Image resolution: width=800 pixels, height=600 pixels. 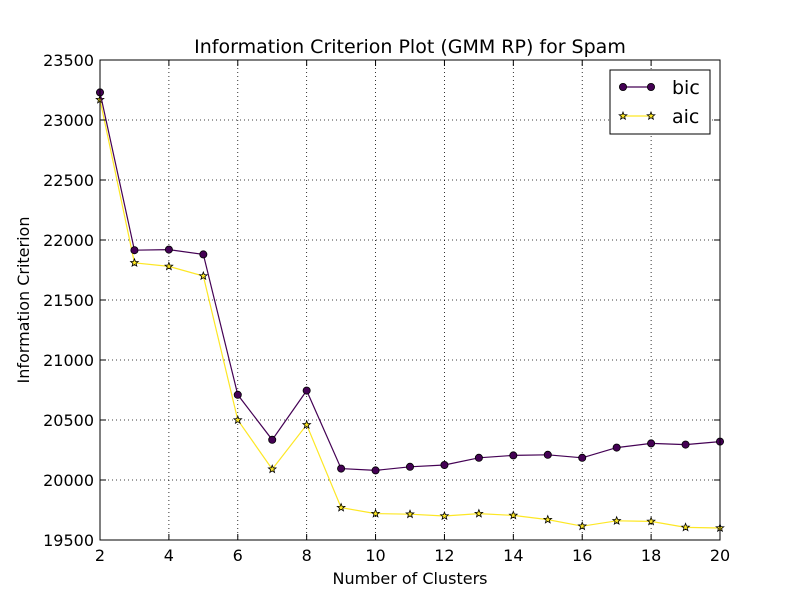 I want to click on y-tick-label: 22500, so click(x=68, y=180).